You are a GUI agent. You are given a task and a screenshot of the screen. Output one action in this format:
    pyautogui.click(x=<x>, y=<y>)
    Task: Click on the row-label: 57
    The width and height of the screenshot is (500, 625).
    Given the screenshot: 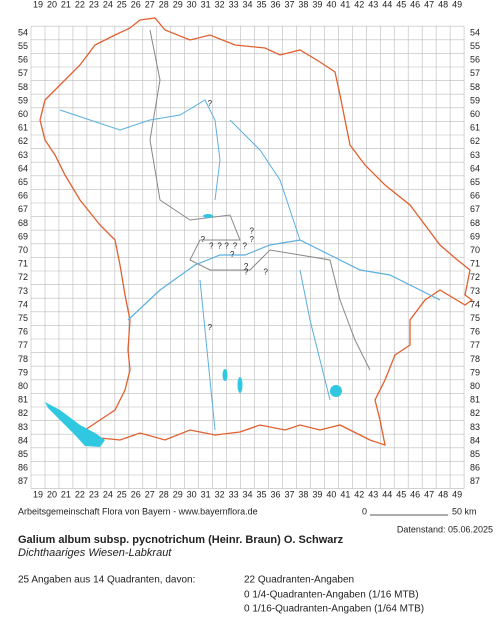 What is the action you would take?
    pyautogui.click(x=23, y=73)
    